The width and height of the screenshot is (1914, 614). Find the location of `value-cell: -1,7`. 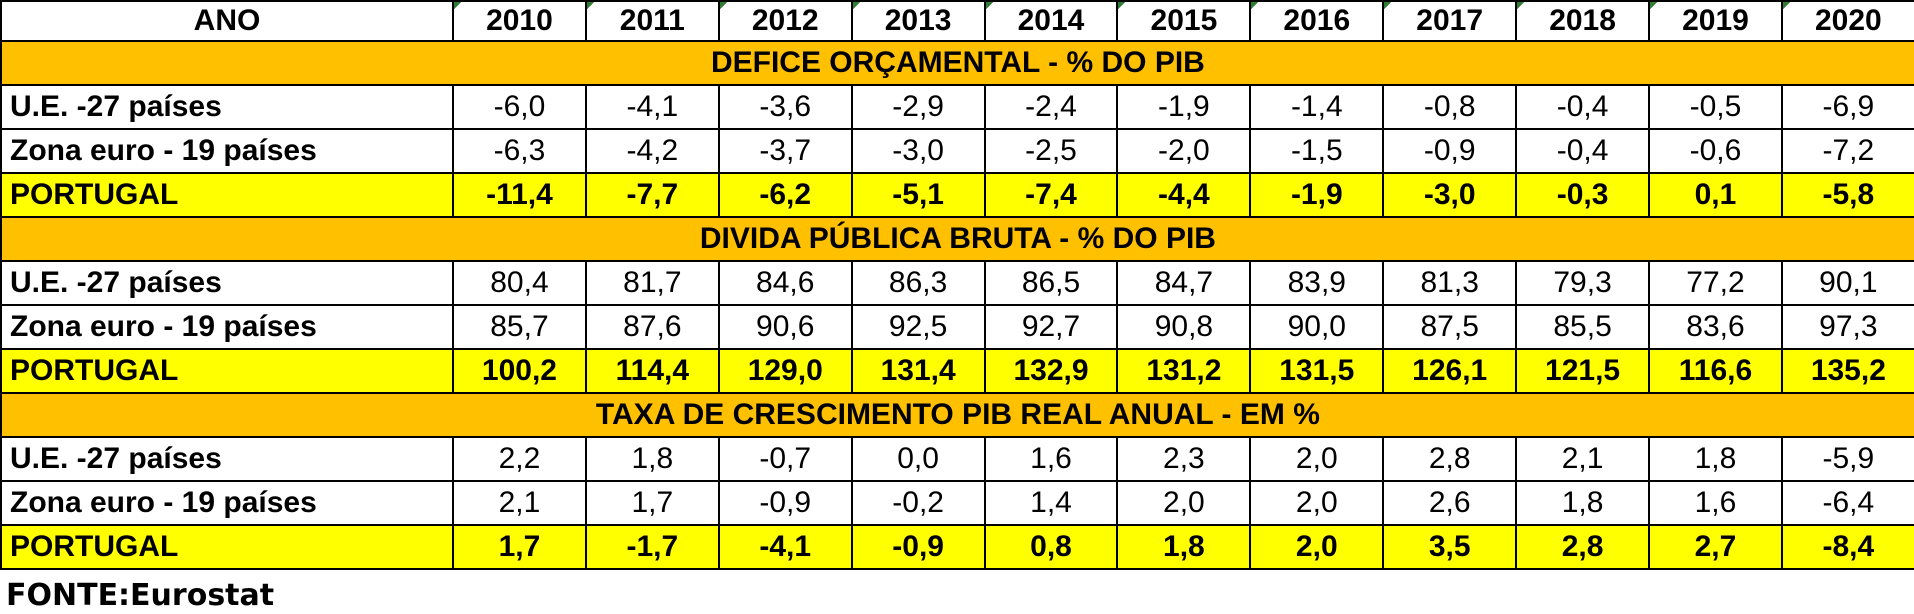

value-cell: -1,7 is located at coordinates (652, 547).